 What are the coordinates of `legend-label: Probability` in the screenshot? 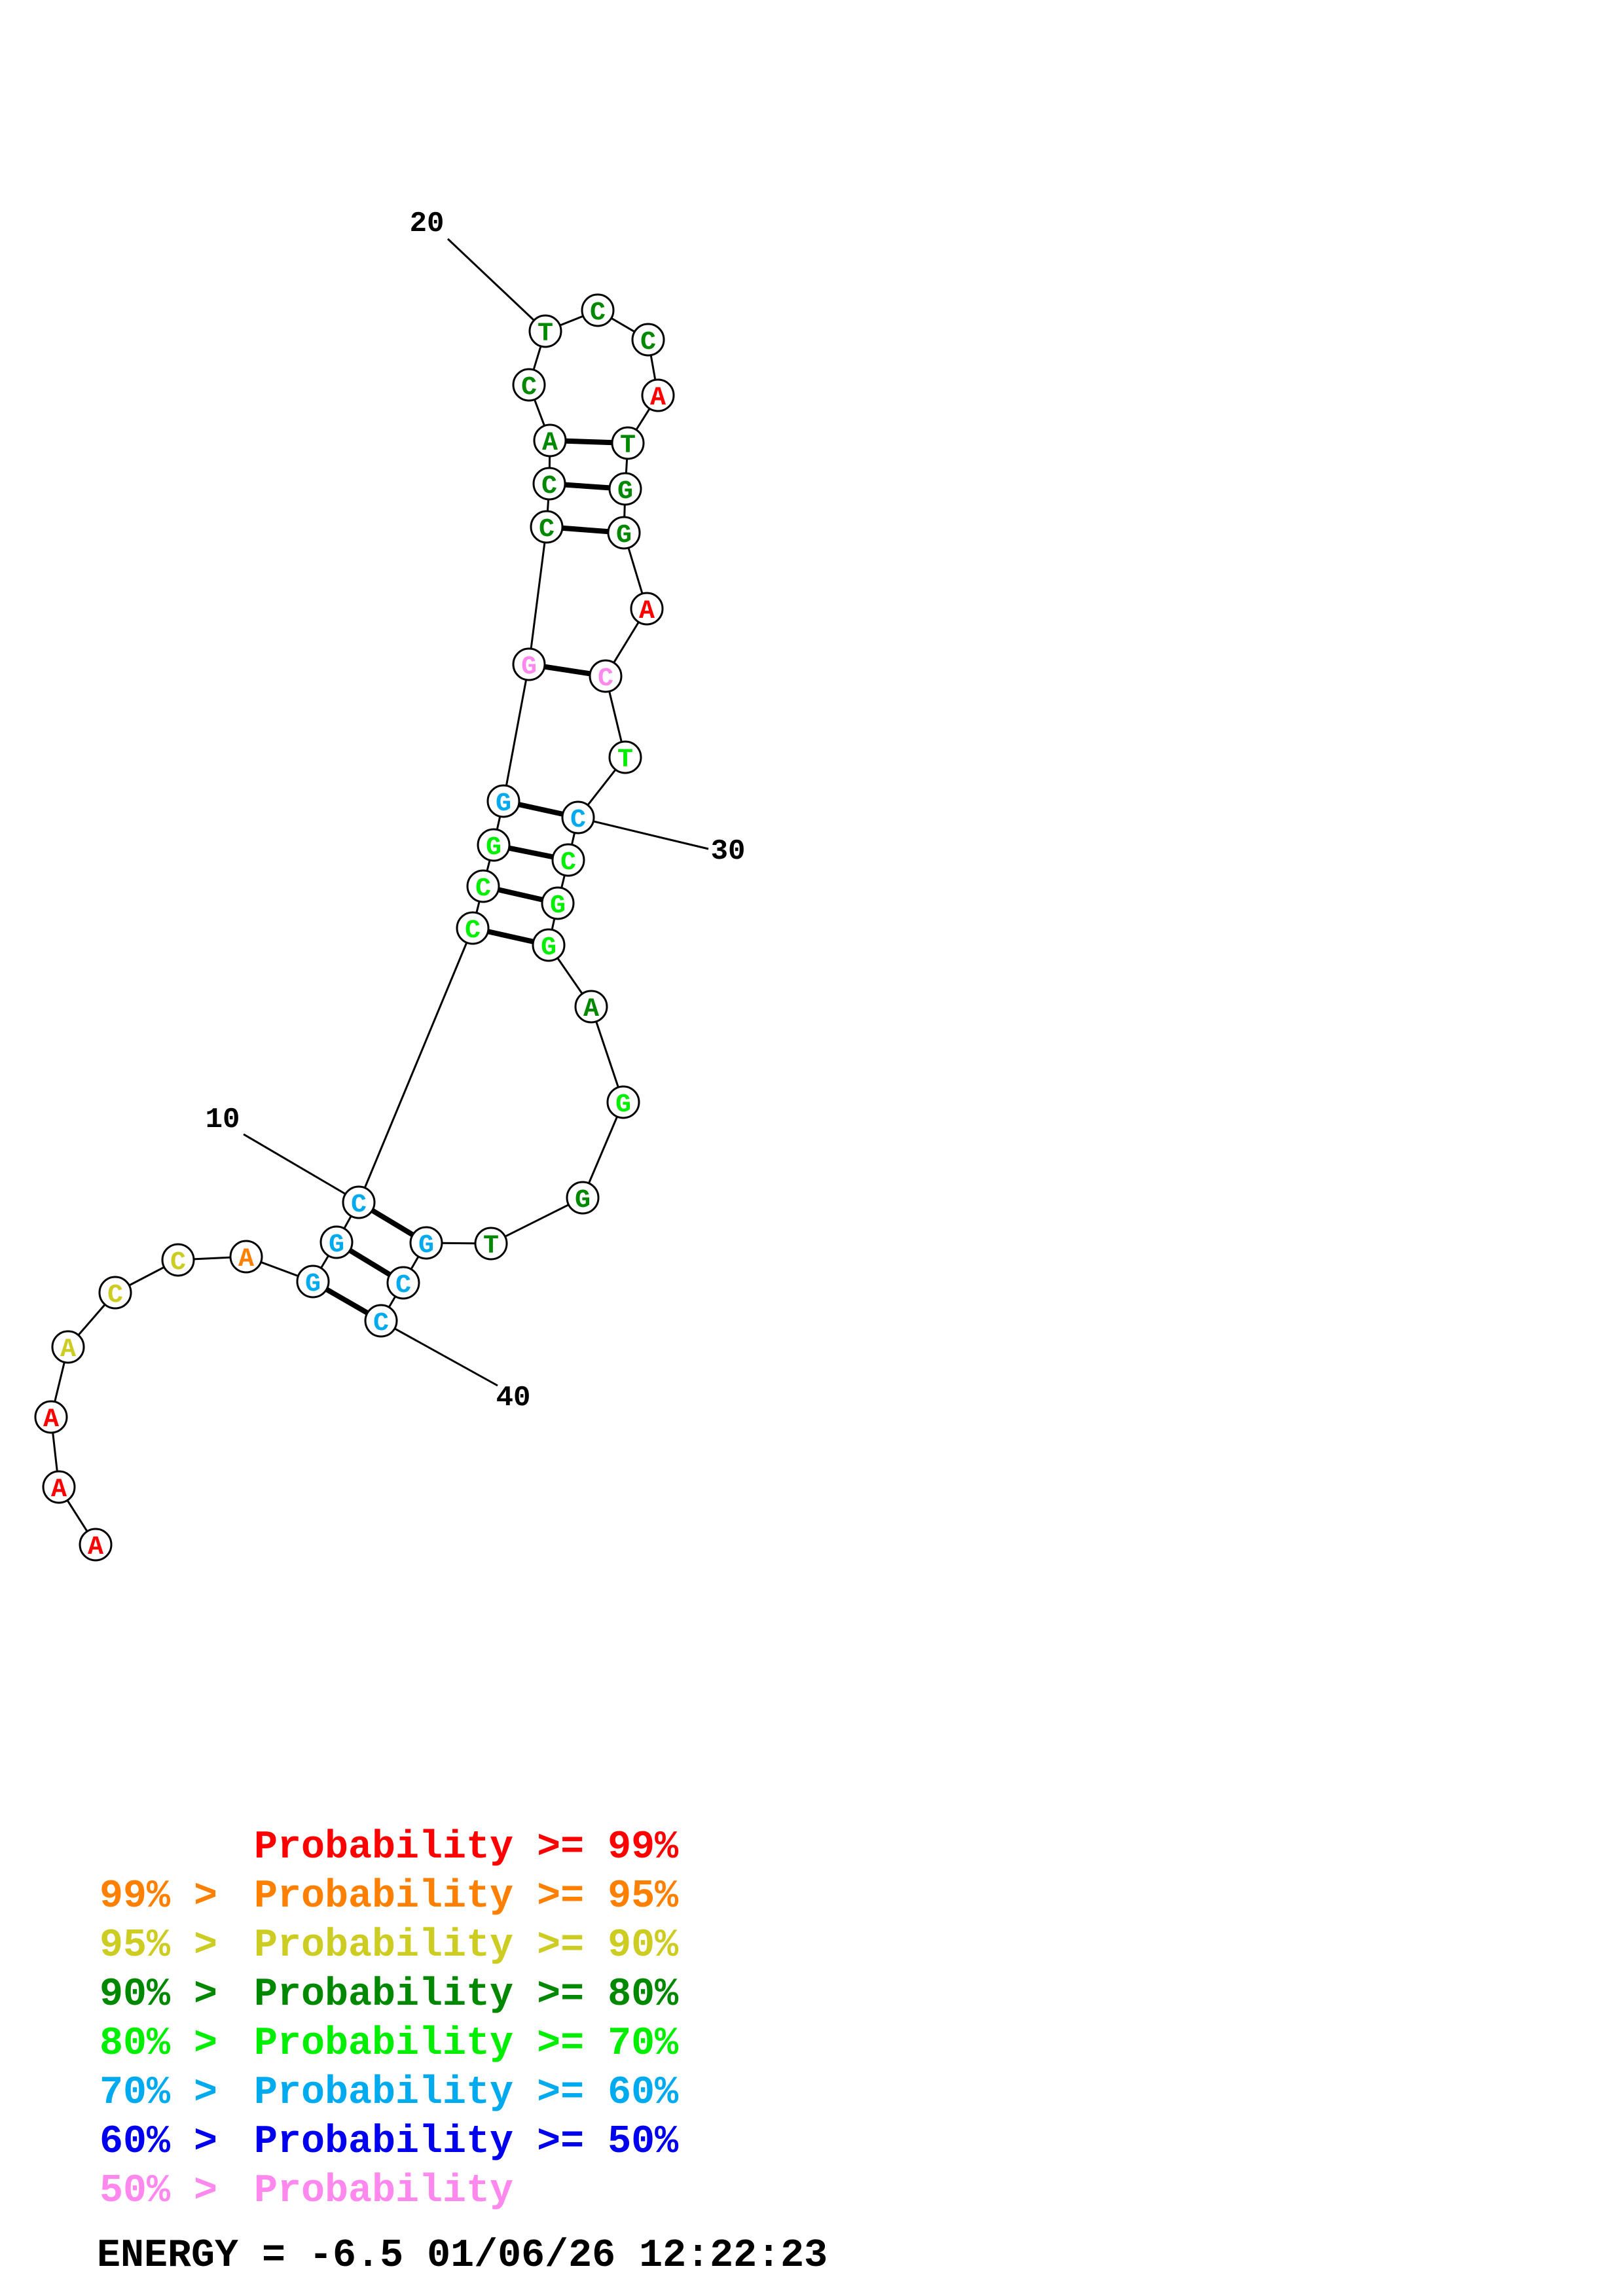 It's located at (383, 2191).